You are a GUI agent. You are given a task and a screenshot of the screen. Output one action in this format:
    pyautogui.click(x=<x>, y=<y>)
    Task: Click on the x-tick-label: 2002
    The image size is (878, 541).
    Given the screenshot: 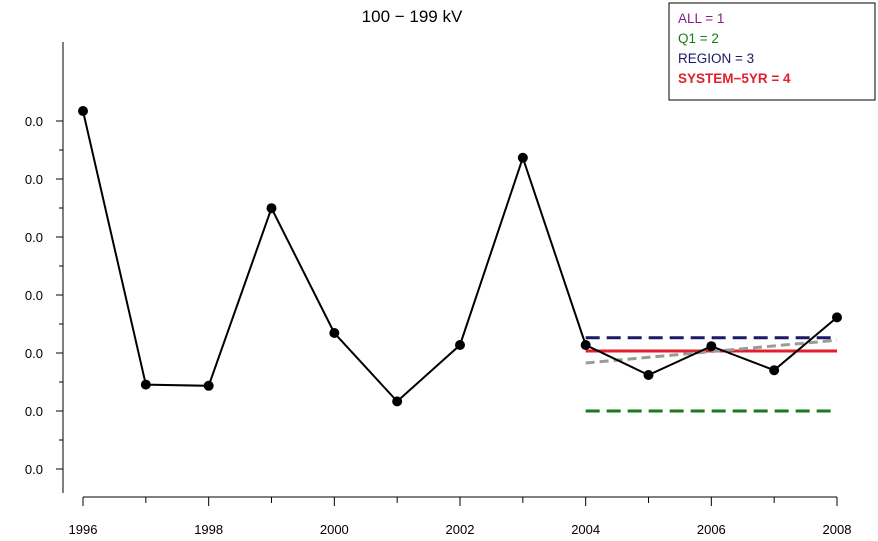 What is the action you would take?
    pyautogui.click(x=460, y=529)
    